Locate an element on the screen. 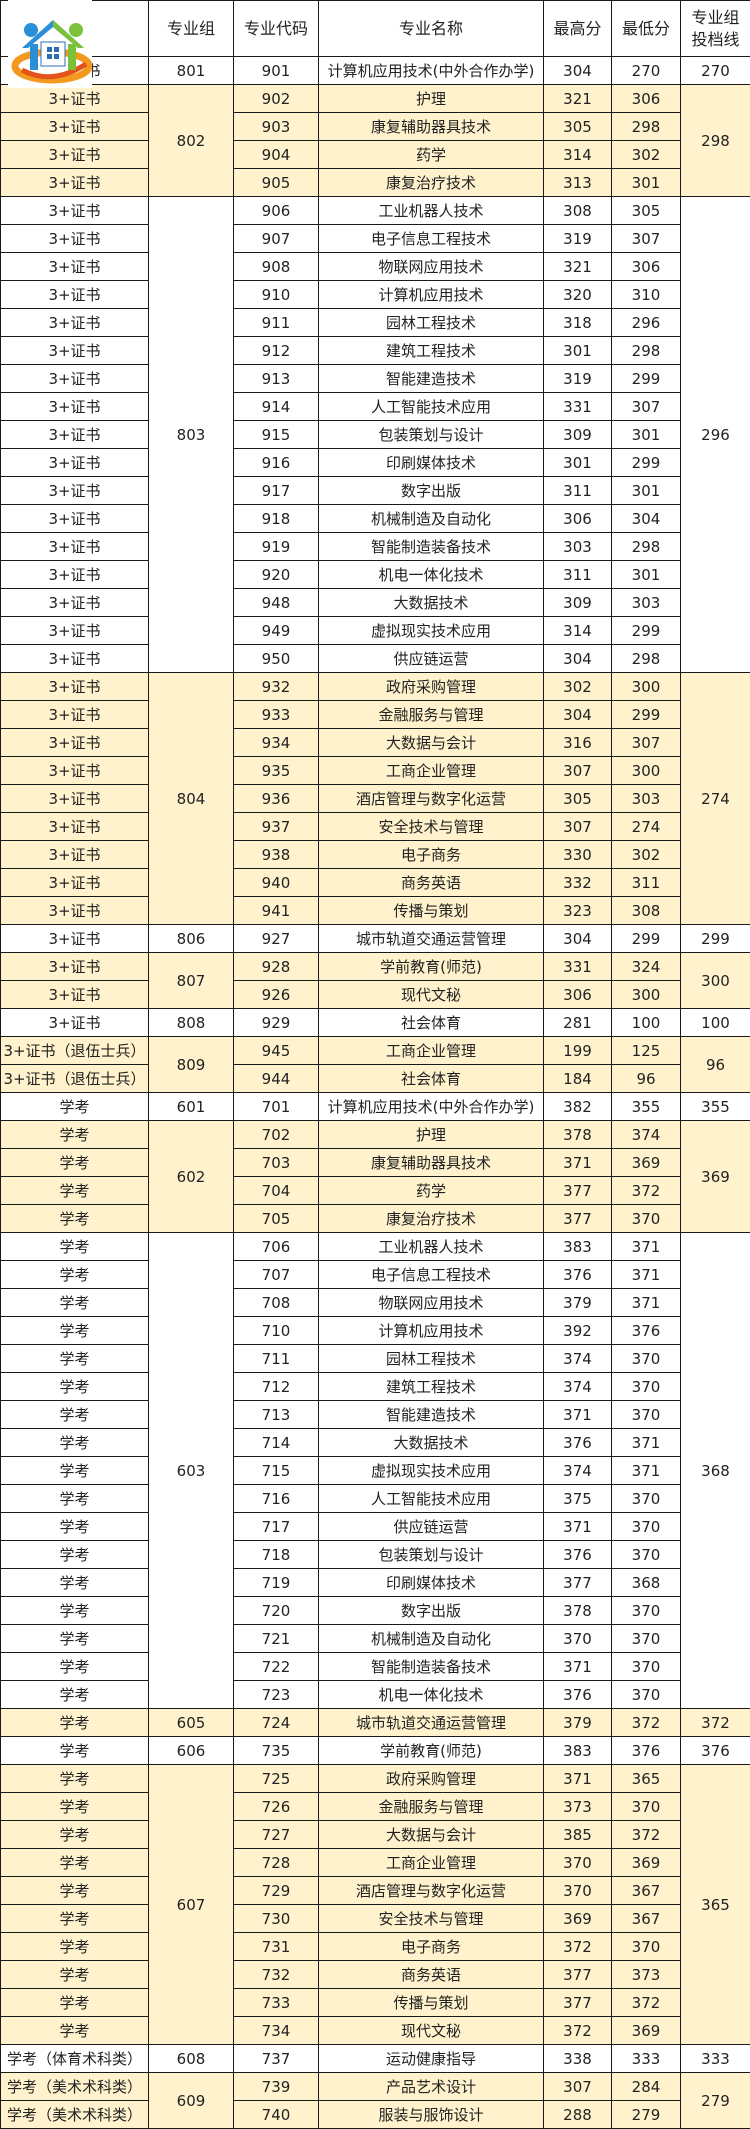  max-score-cell: 306 is located at coordinates (578, 519).